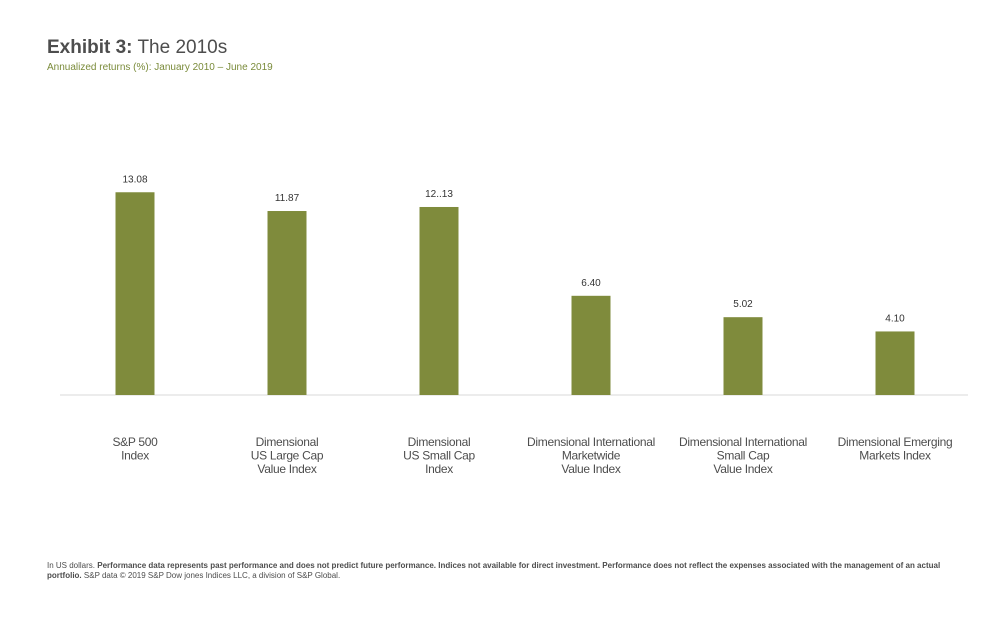  Describe the element at coordinates (743, 442) in the screenshot. I see `category-label-4-line-0: Dimensional International` at that location.